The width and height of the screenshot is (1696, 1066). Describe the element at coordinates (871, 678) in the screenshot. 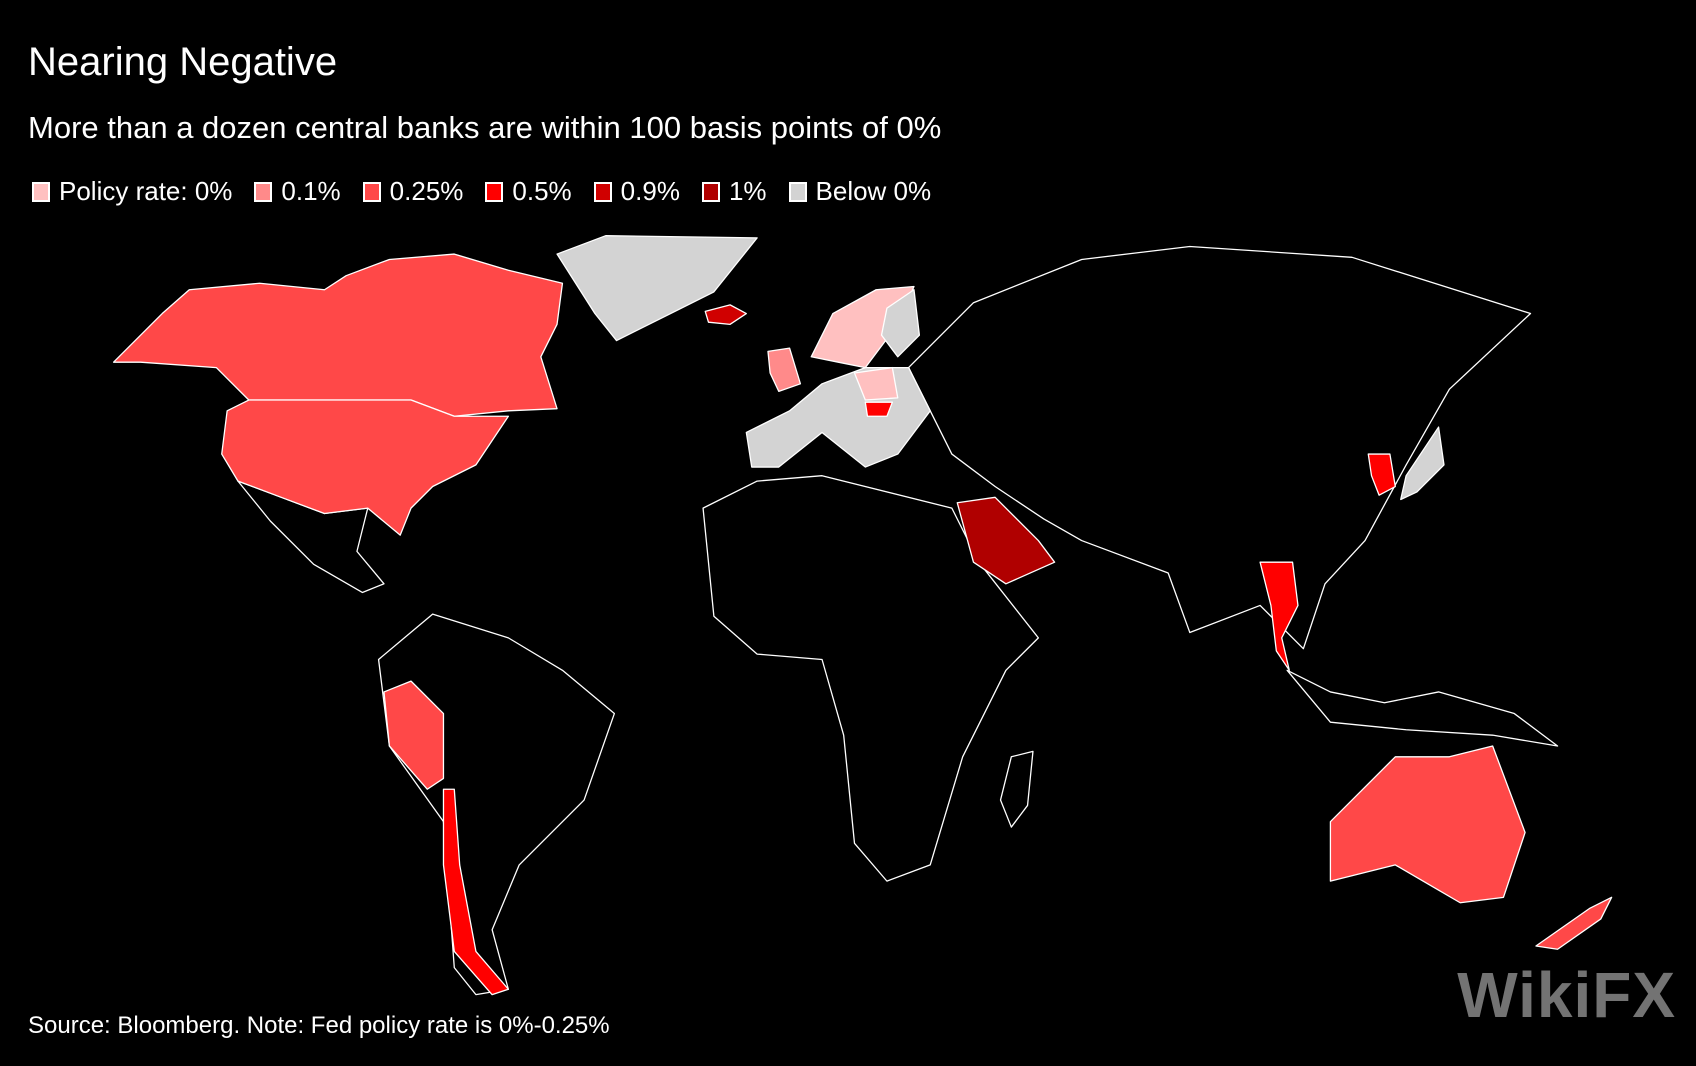

I see `africa` at that location.